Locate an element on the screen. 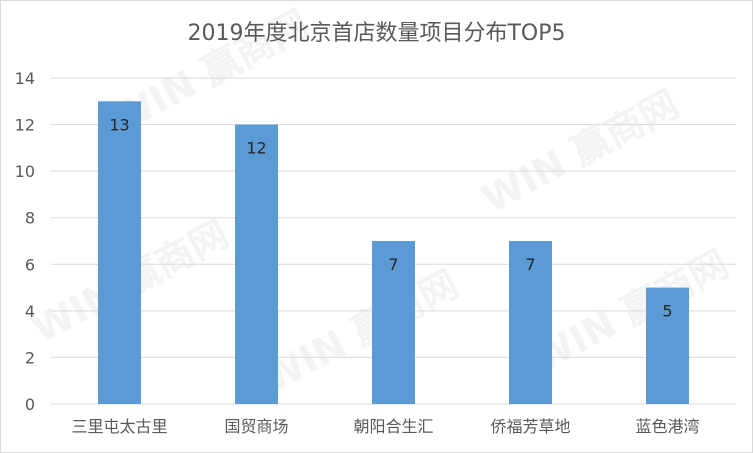 This screenshot has height=453, width=753. y-tick-label: 14 is located at coordinates (25, 78).